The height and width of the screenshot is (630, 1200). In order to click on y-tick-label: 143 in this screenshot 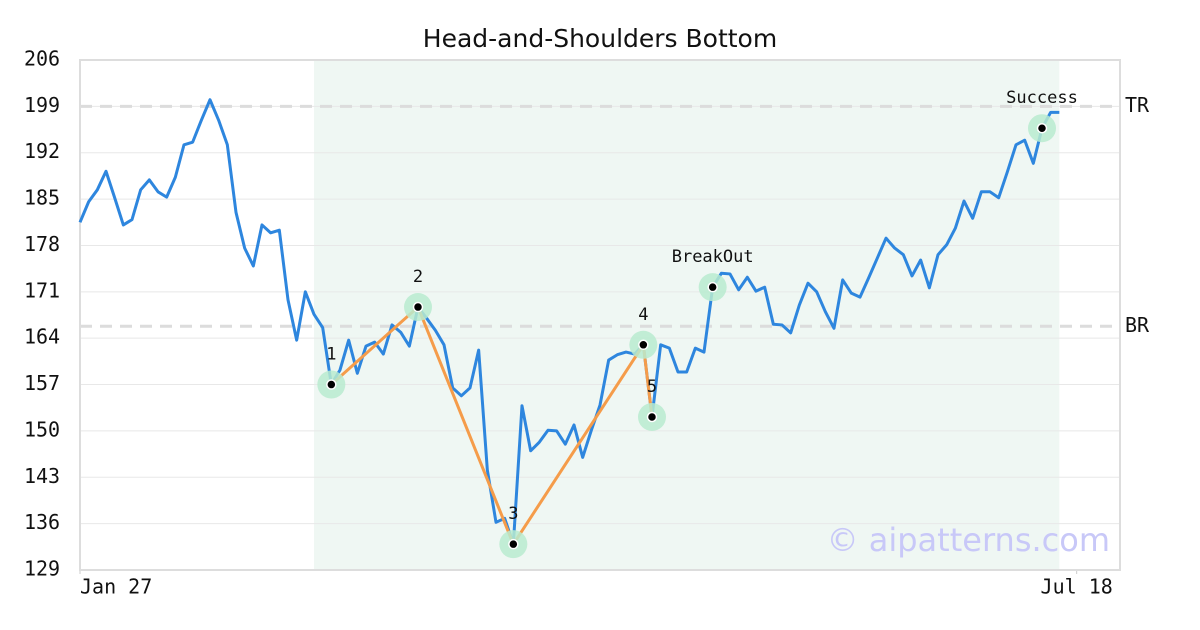, I will do `click(42, 476)`.